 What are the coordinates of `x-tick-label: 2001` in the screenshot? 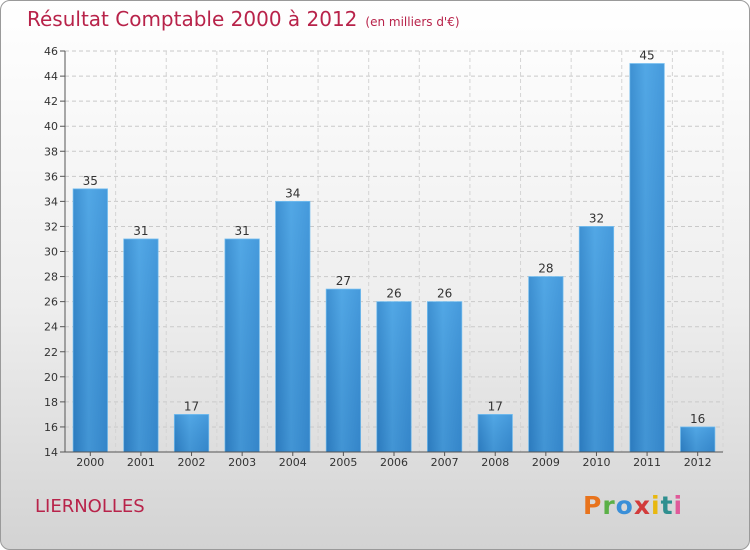 It's located at (141, 462).